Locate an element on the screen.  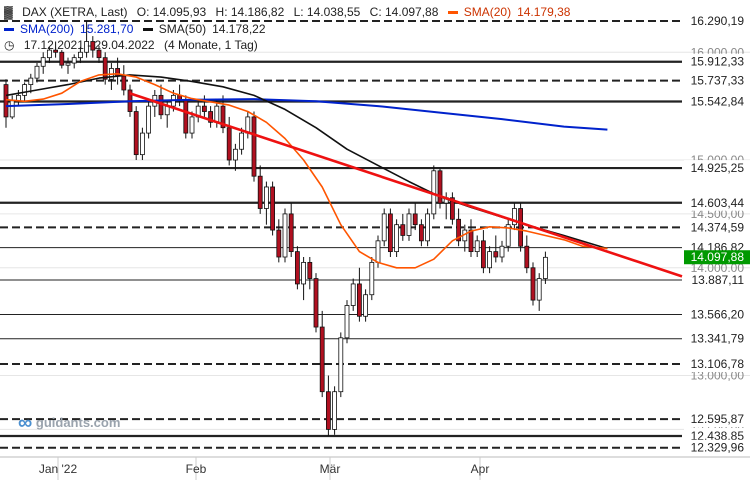
level-label: 15.912,33 is located at coordinates (718, 62).